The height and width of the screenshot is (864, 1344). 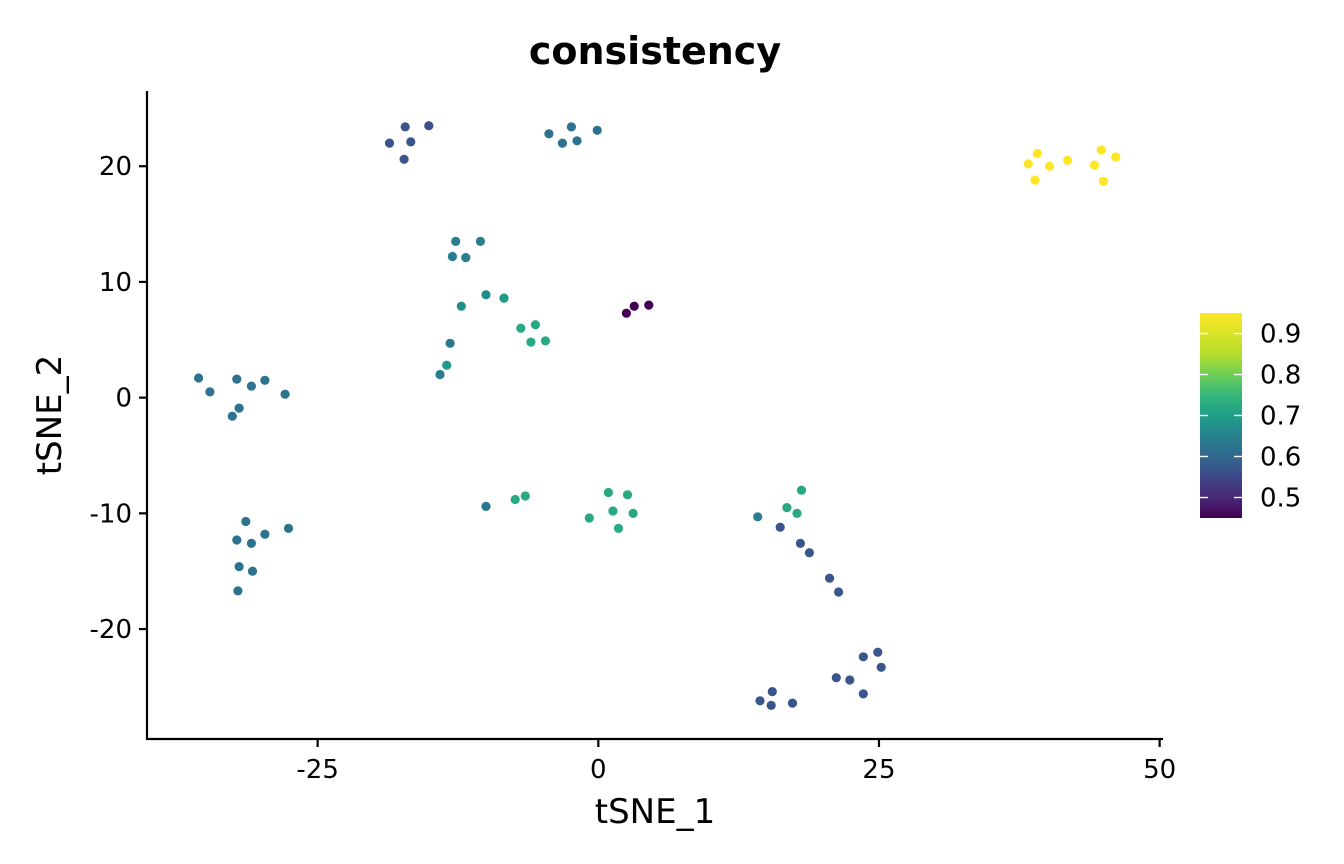 I want to click on x-tick-label: 0, so click(x=598, y=770).